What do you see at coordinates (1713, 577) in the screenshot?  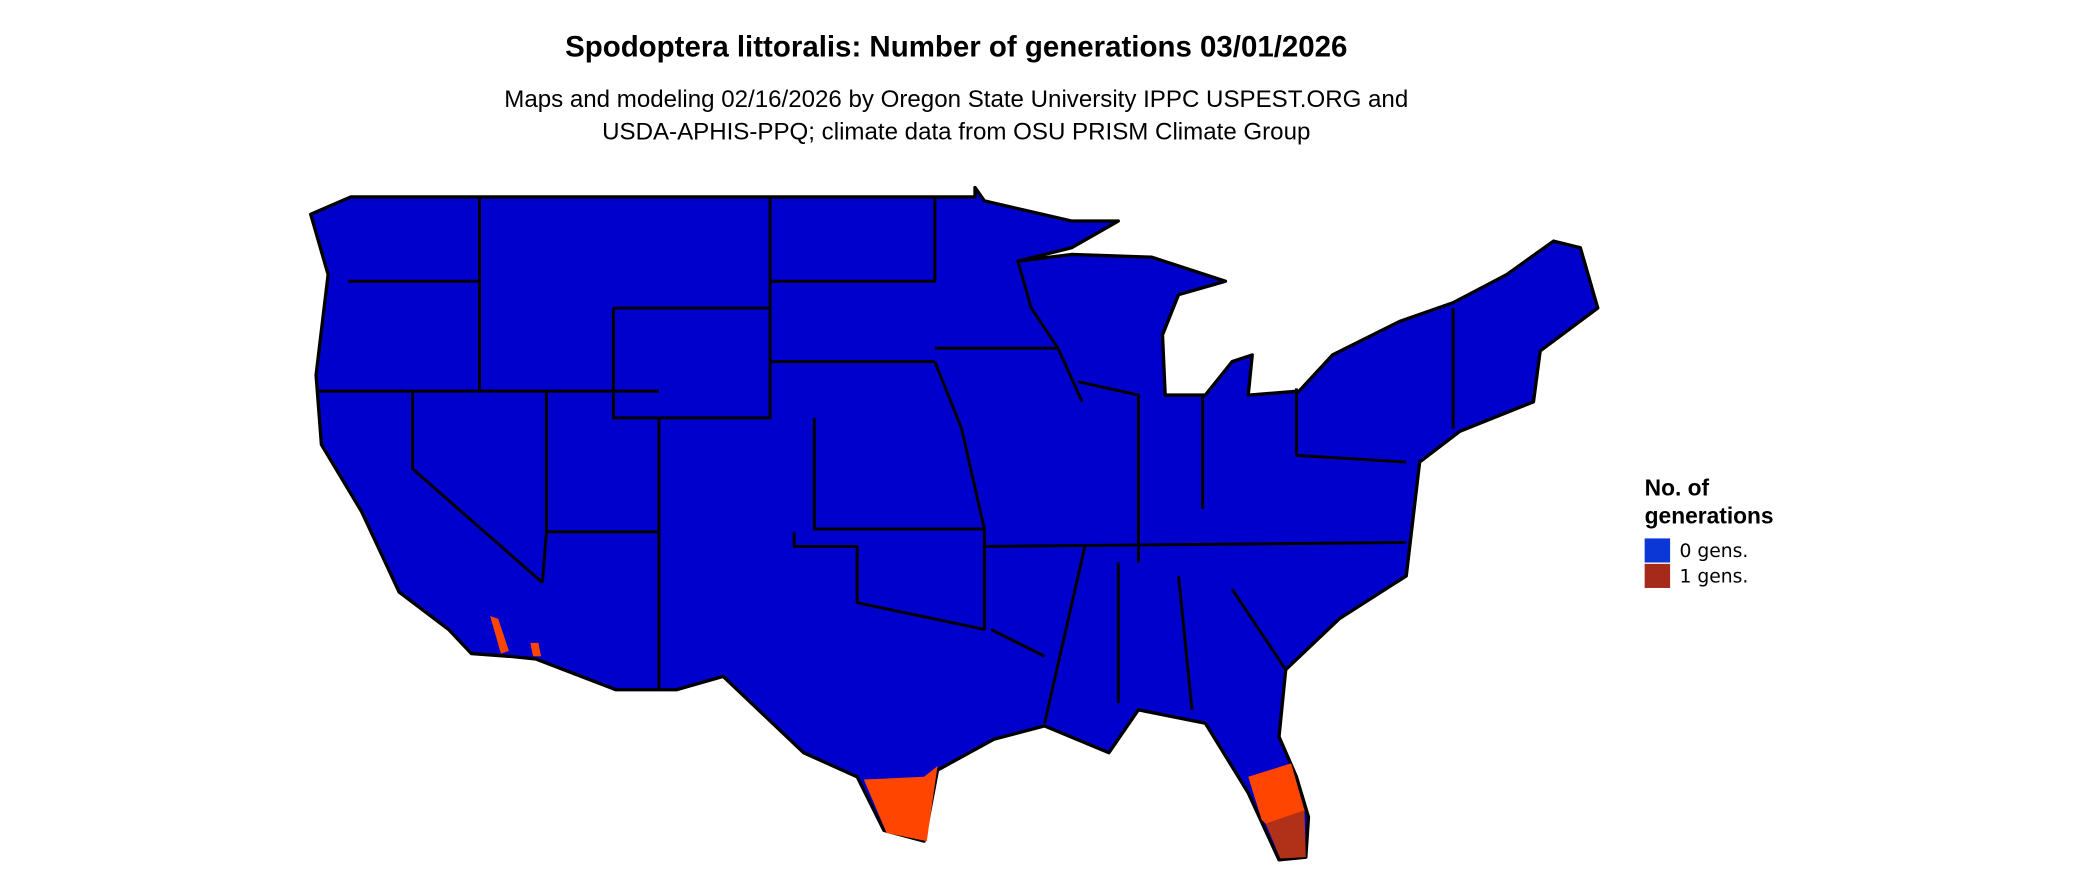 I see `legend-label: 1 gens.` at bounding box center [1713, 577].